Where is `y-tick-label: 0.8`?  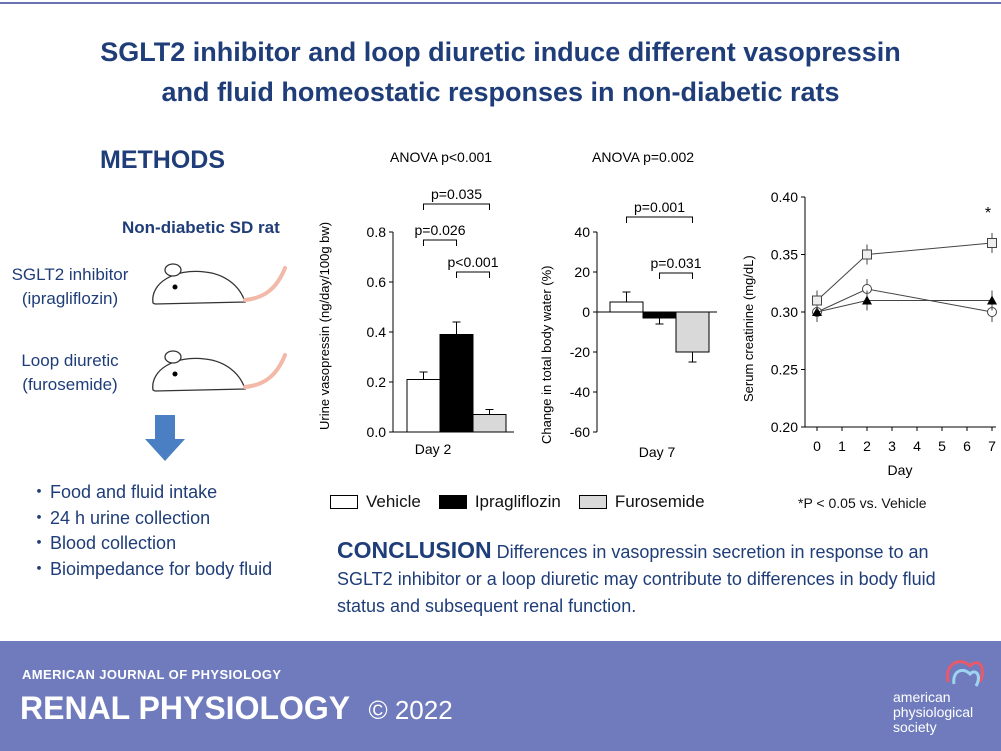 y-tick-label: 0.8 is located at coordinates (377, 232).